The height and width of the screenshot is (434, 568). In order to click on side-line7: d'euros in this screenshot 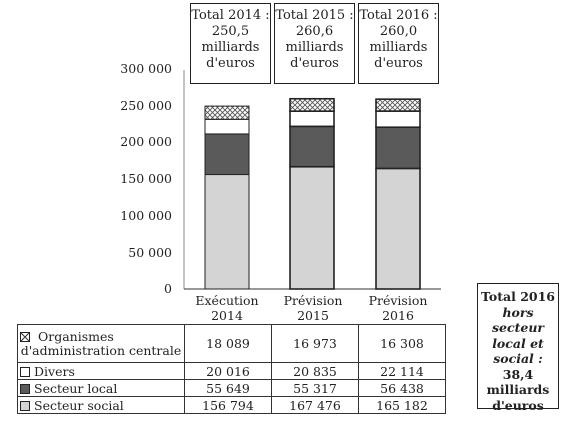, I will do `click(518, 405)`.